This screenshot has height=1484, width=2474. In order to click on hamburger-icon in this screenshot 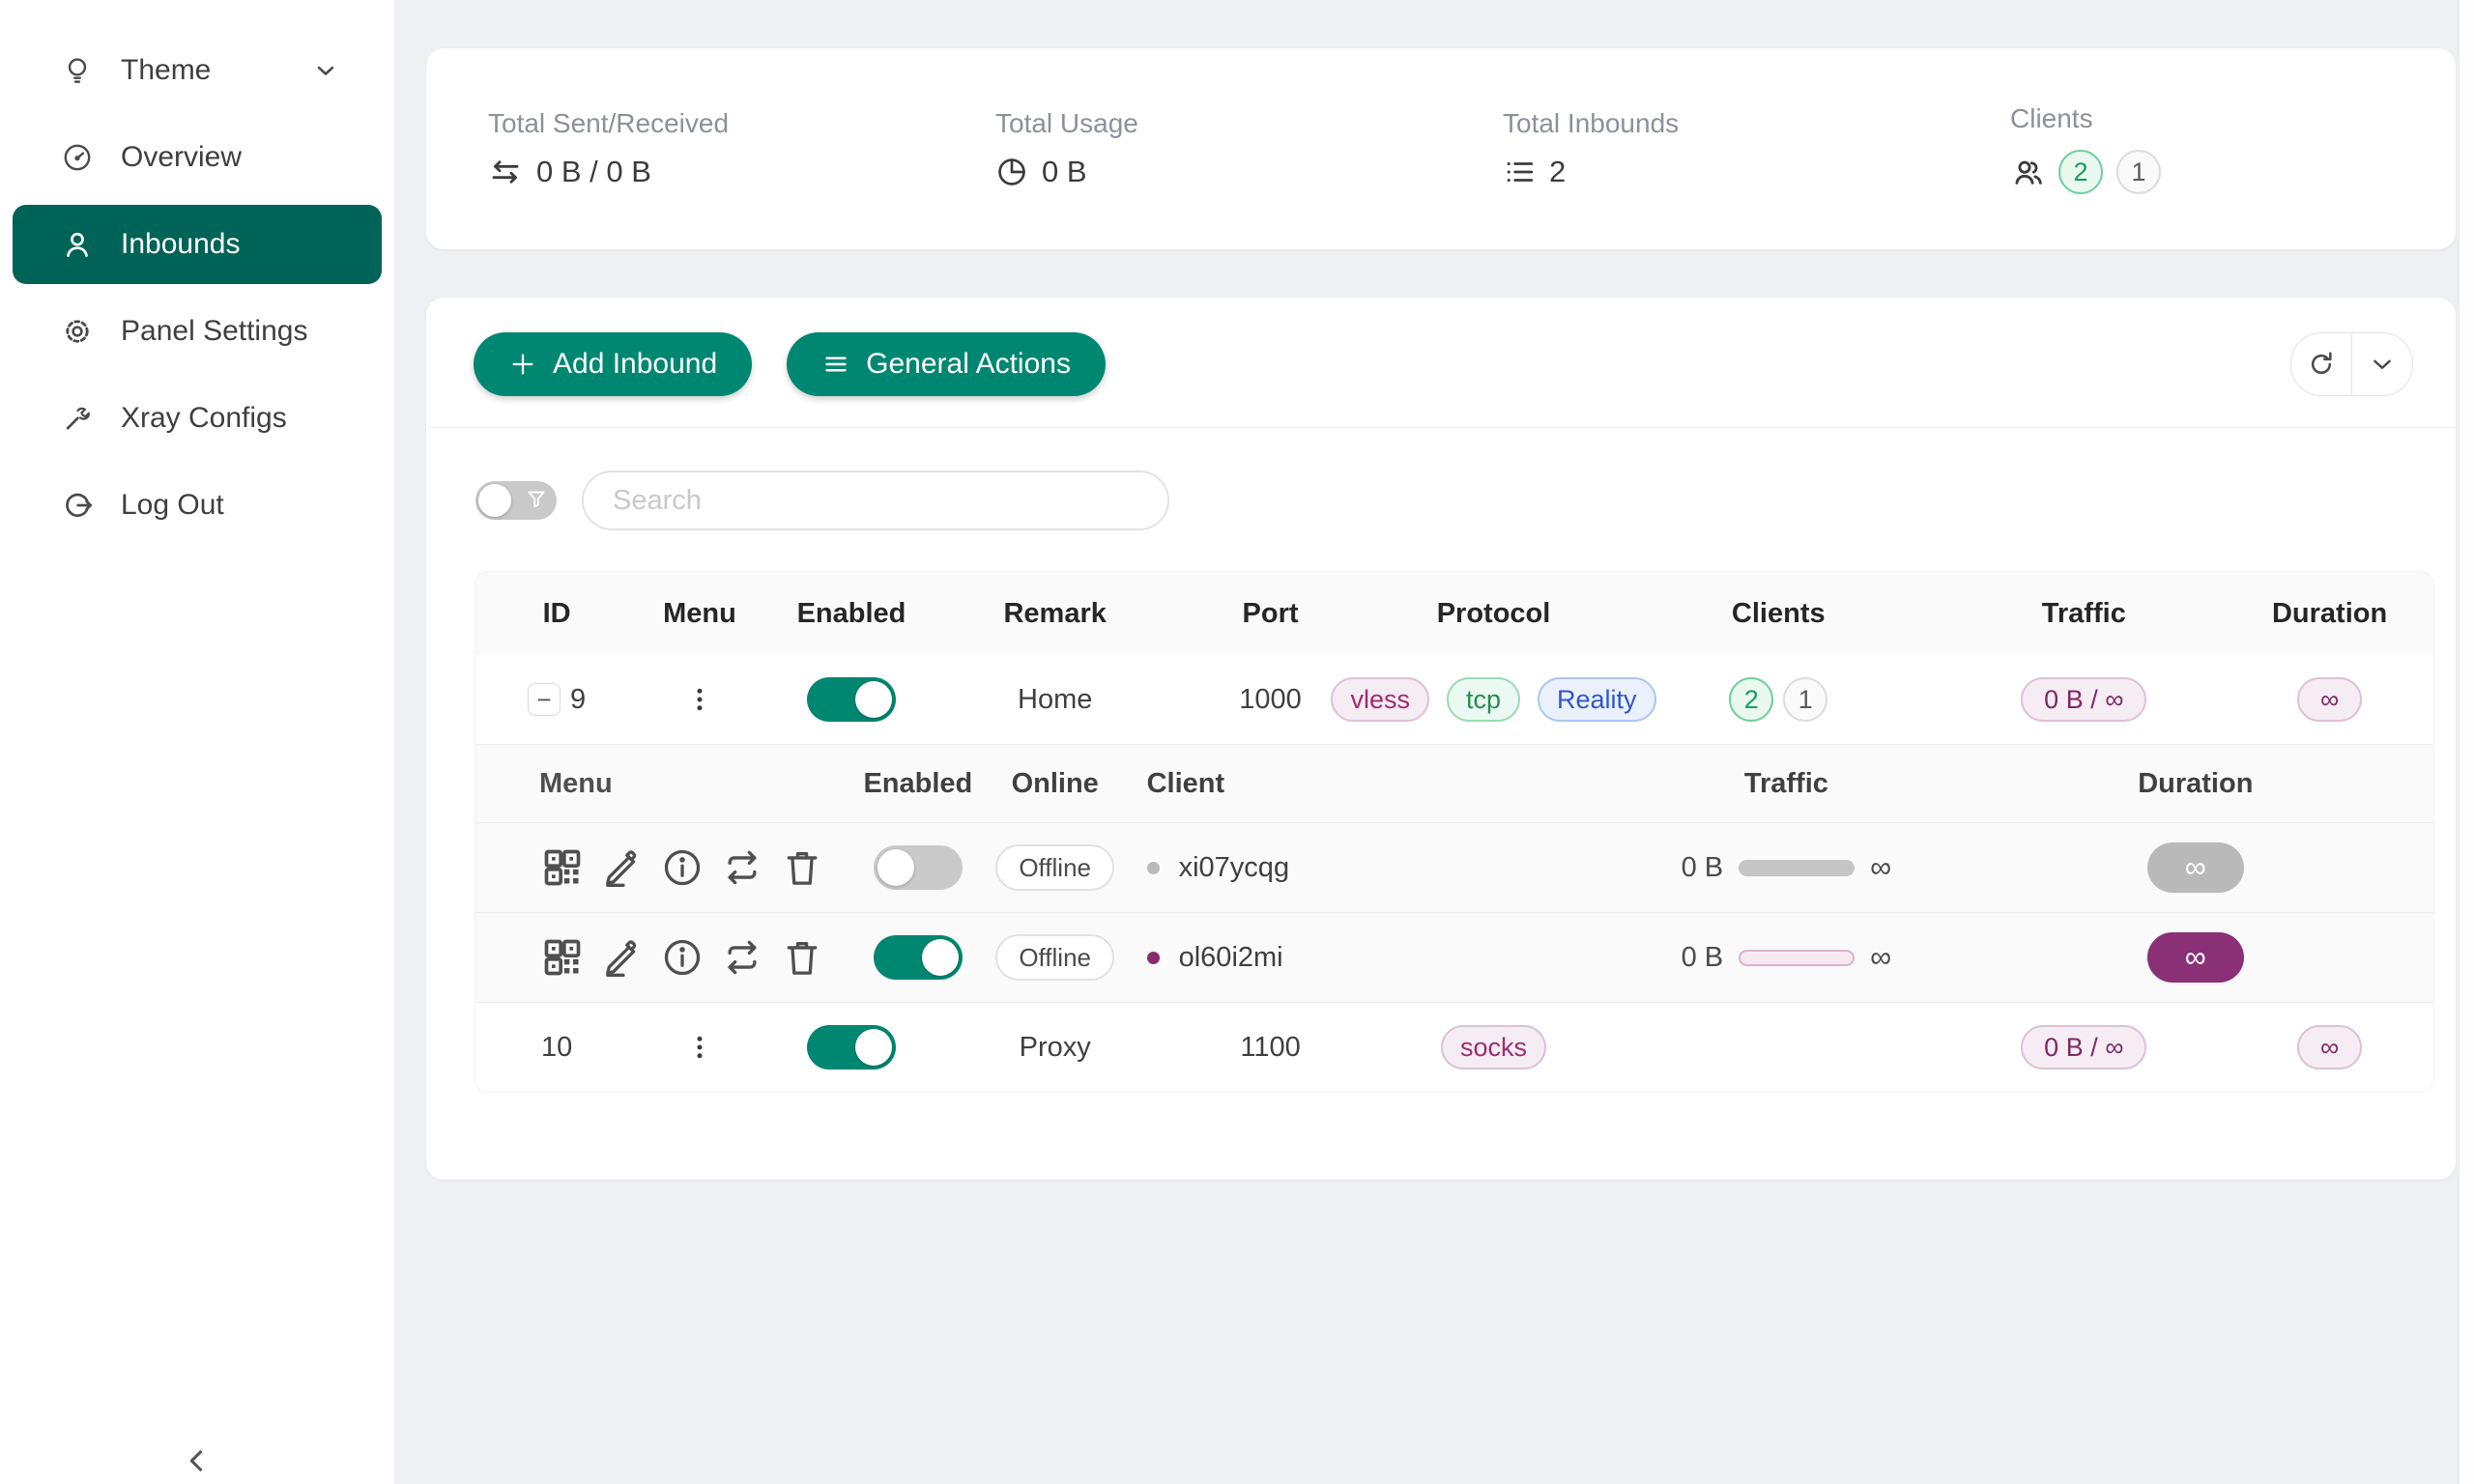, I will do `click(835, 364)`.